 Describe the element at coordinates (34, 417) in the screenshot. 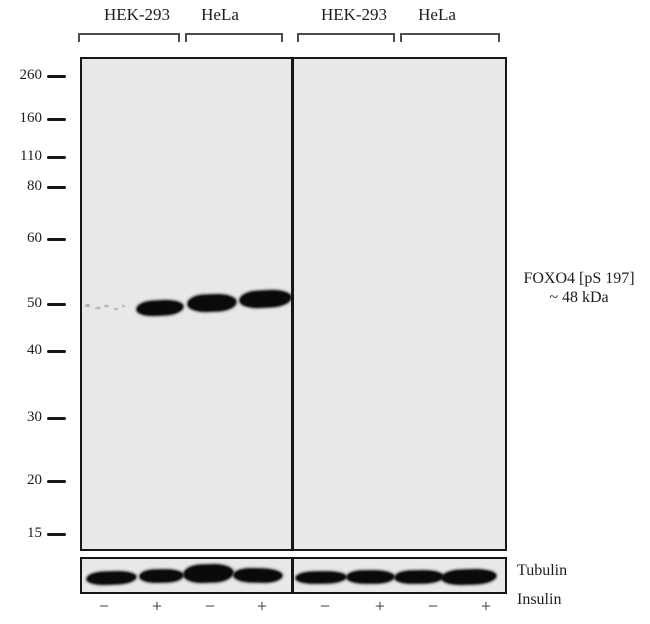

I see `mw-marker-label: 30` at that location.